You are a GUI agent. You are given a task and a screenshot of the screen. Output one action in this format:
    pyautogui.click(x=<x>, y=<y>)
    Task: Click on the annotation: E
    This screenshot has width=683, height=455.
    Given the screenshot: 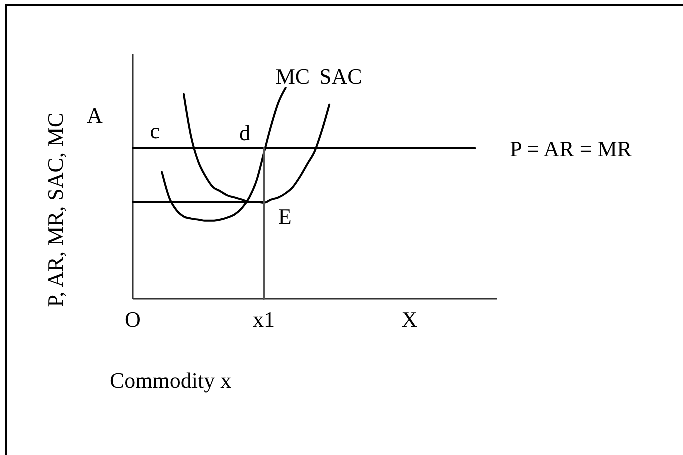 What is the action you would take?
    pyautogui.click(x=285, y=216)
    